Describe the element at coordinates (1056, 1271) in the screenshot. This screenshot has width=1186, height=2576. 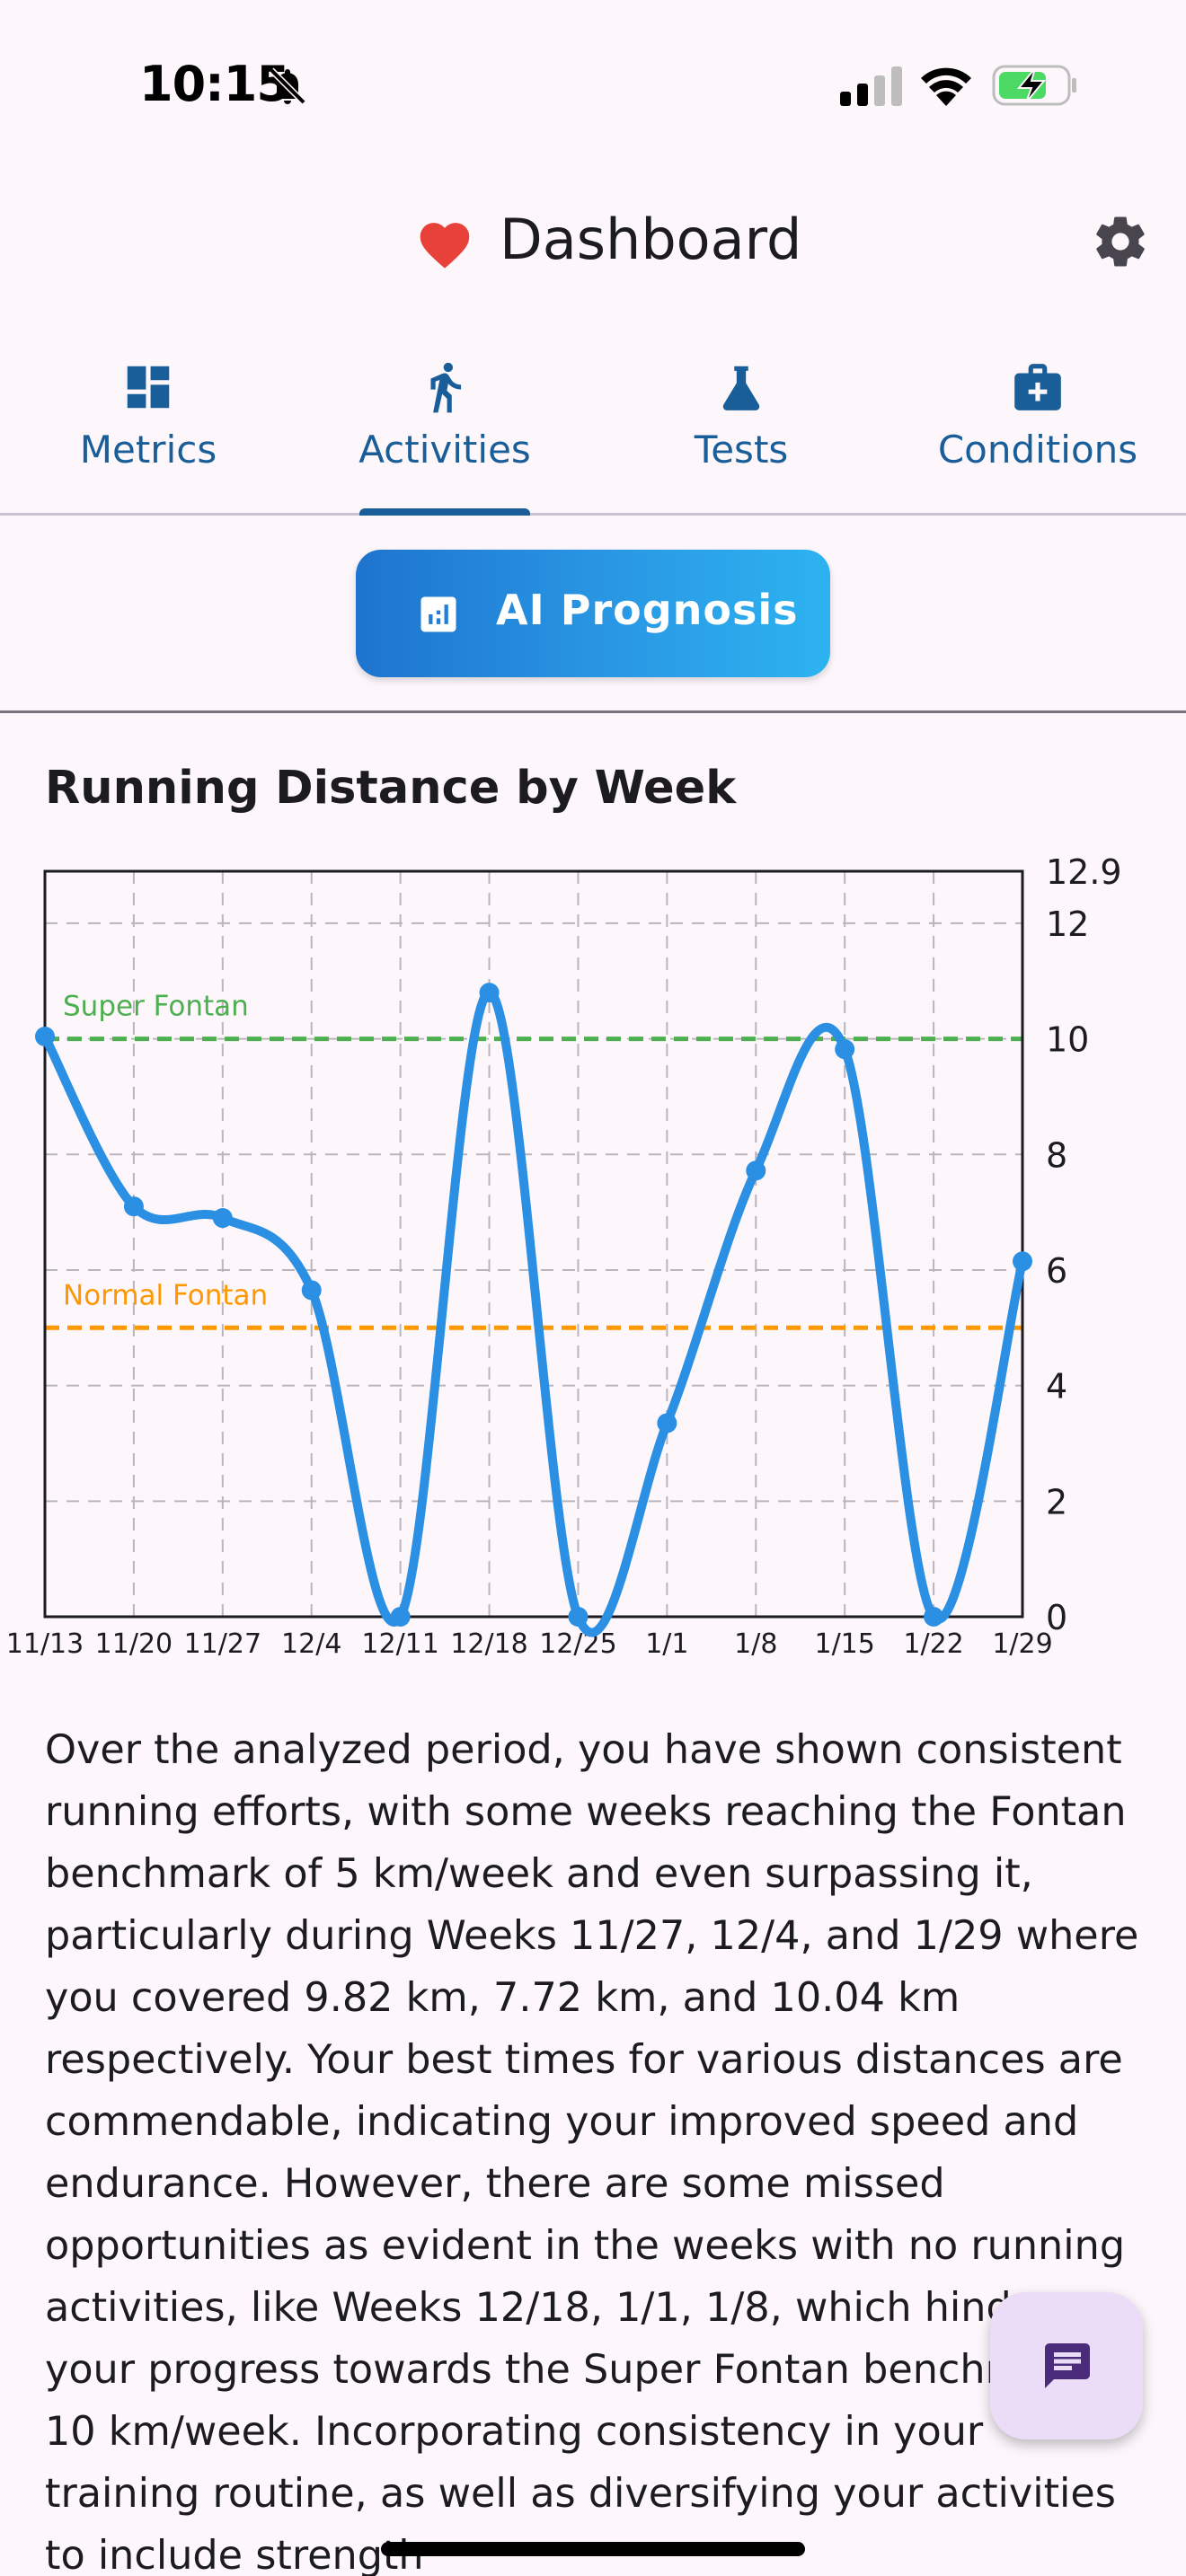
I see `y-tick-label: 6` at that location.